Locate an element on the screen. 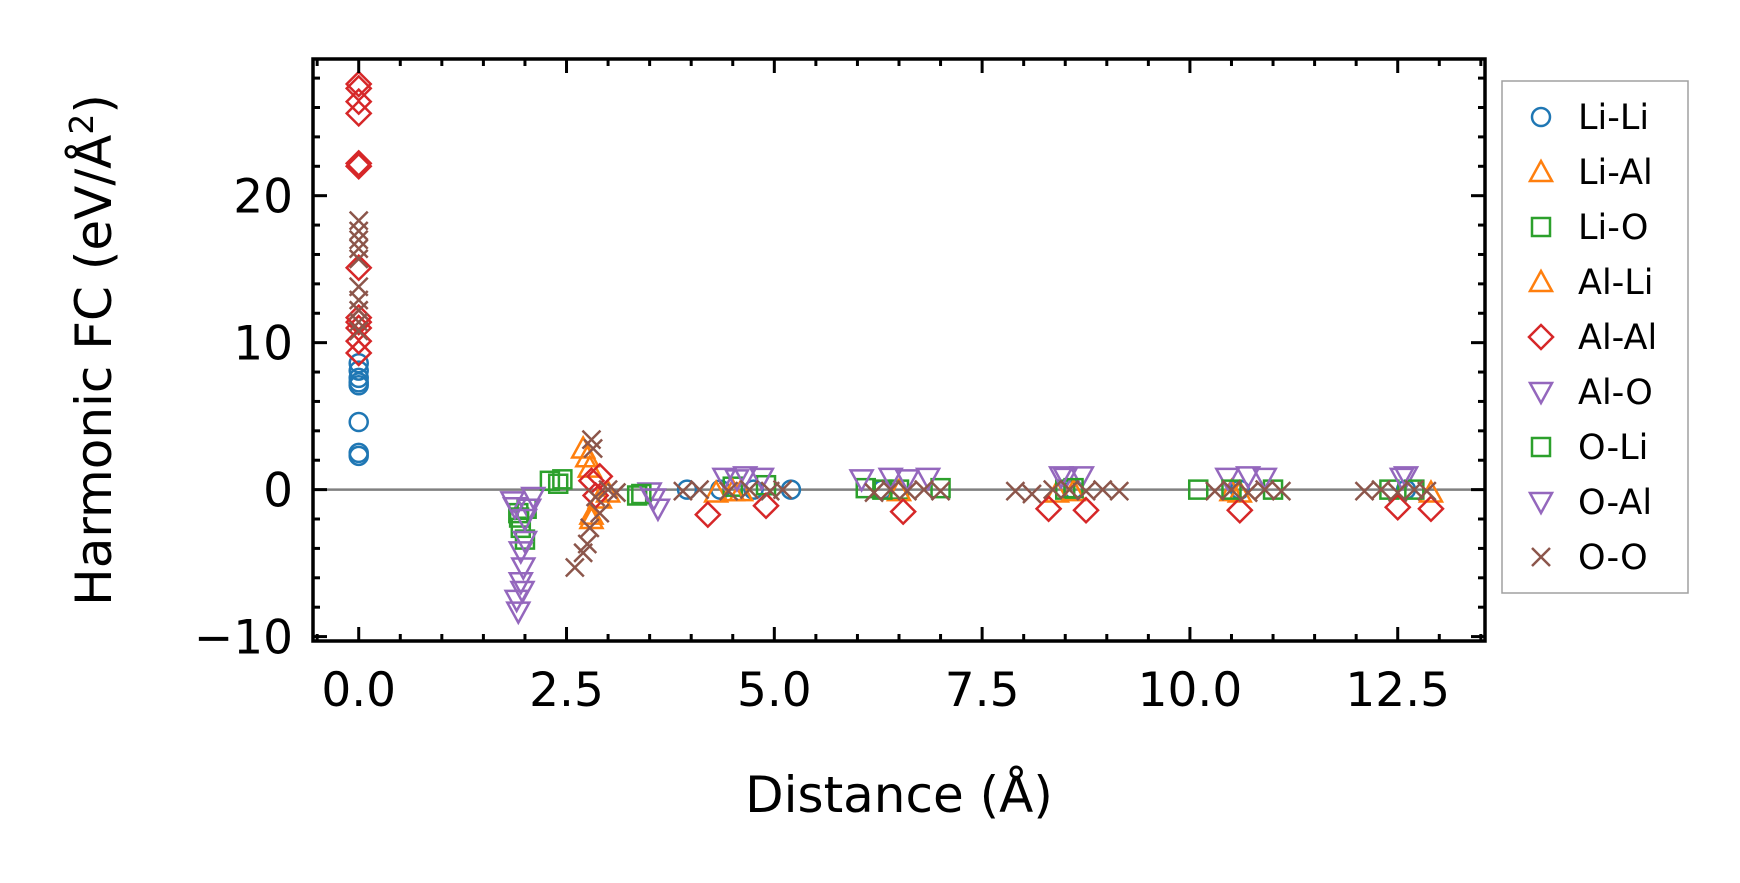  legend-item-li-al: Li-Al is located at coordinates (1590, 173).